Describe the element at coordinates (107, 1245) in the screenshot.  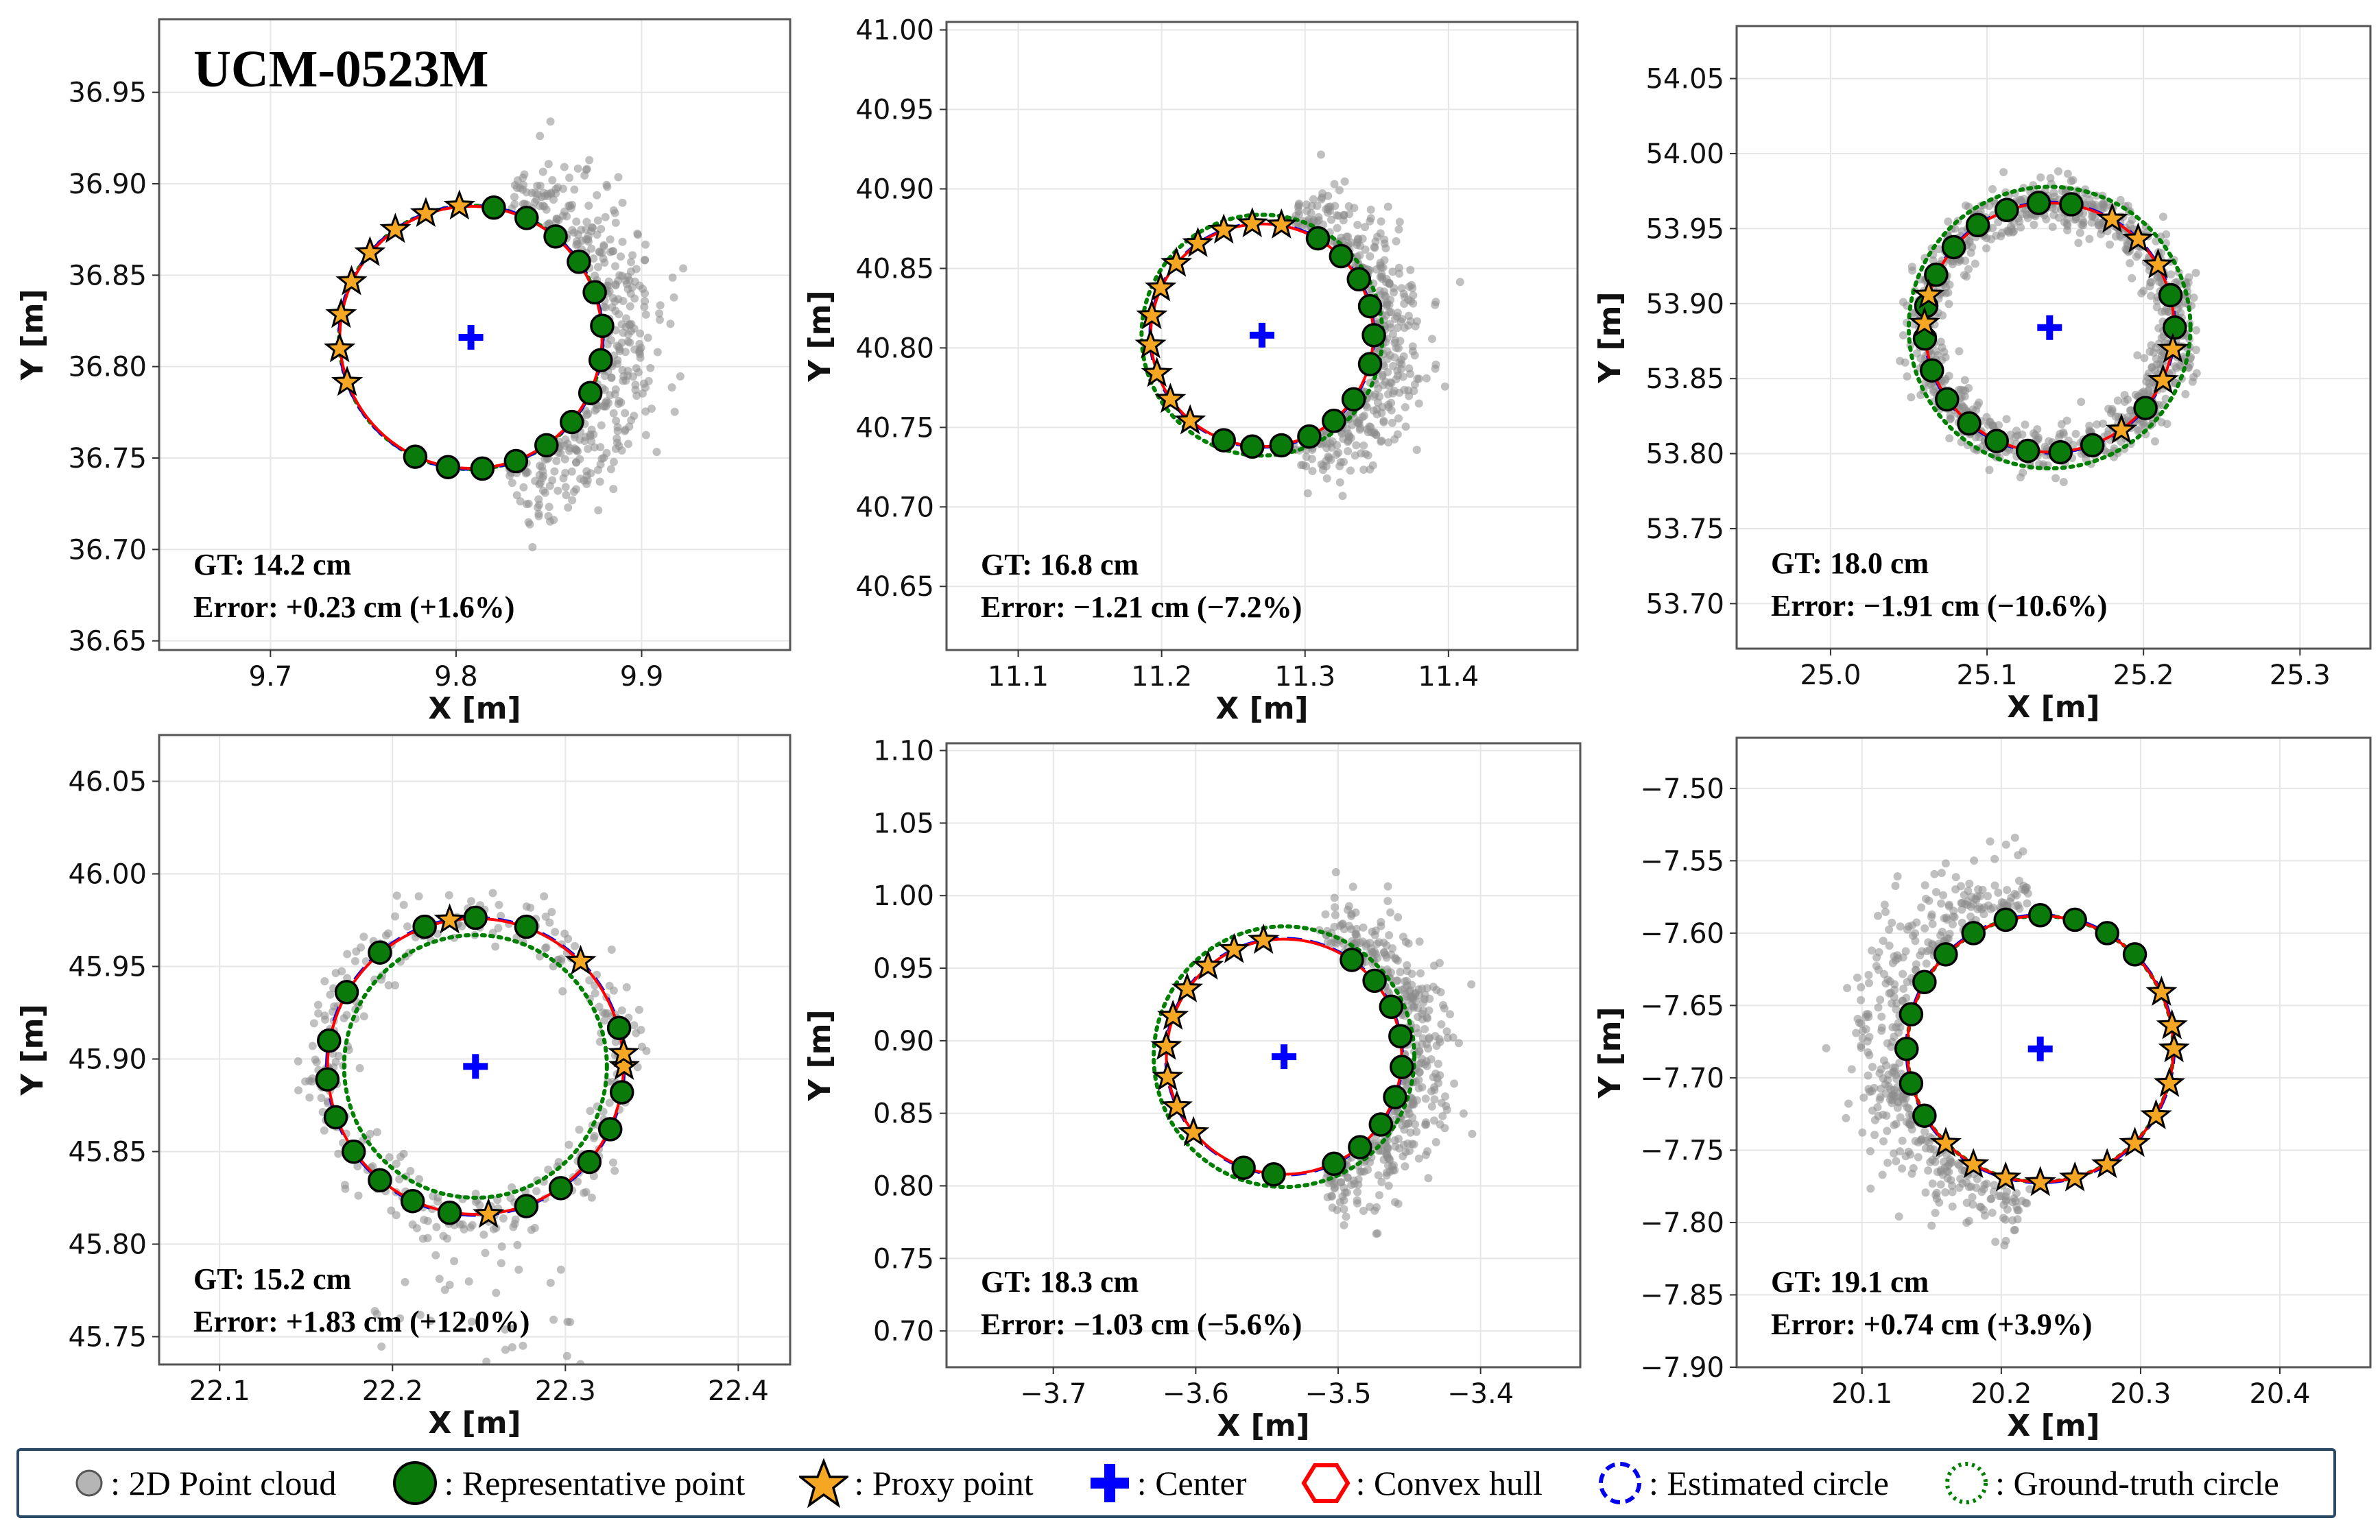
I see `y-tick-label: 45.80` at that location.